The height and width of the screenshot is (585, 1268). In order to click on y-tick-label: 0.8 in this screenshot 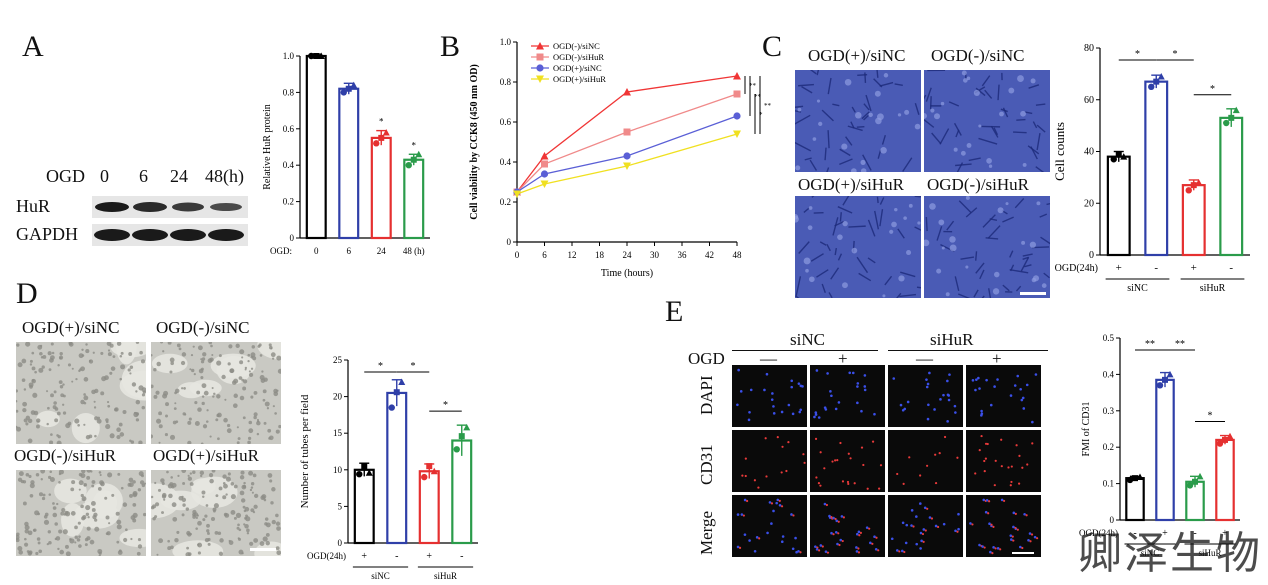, I will do `click(506, 82)`.